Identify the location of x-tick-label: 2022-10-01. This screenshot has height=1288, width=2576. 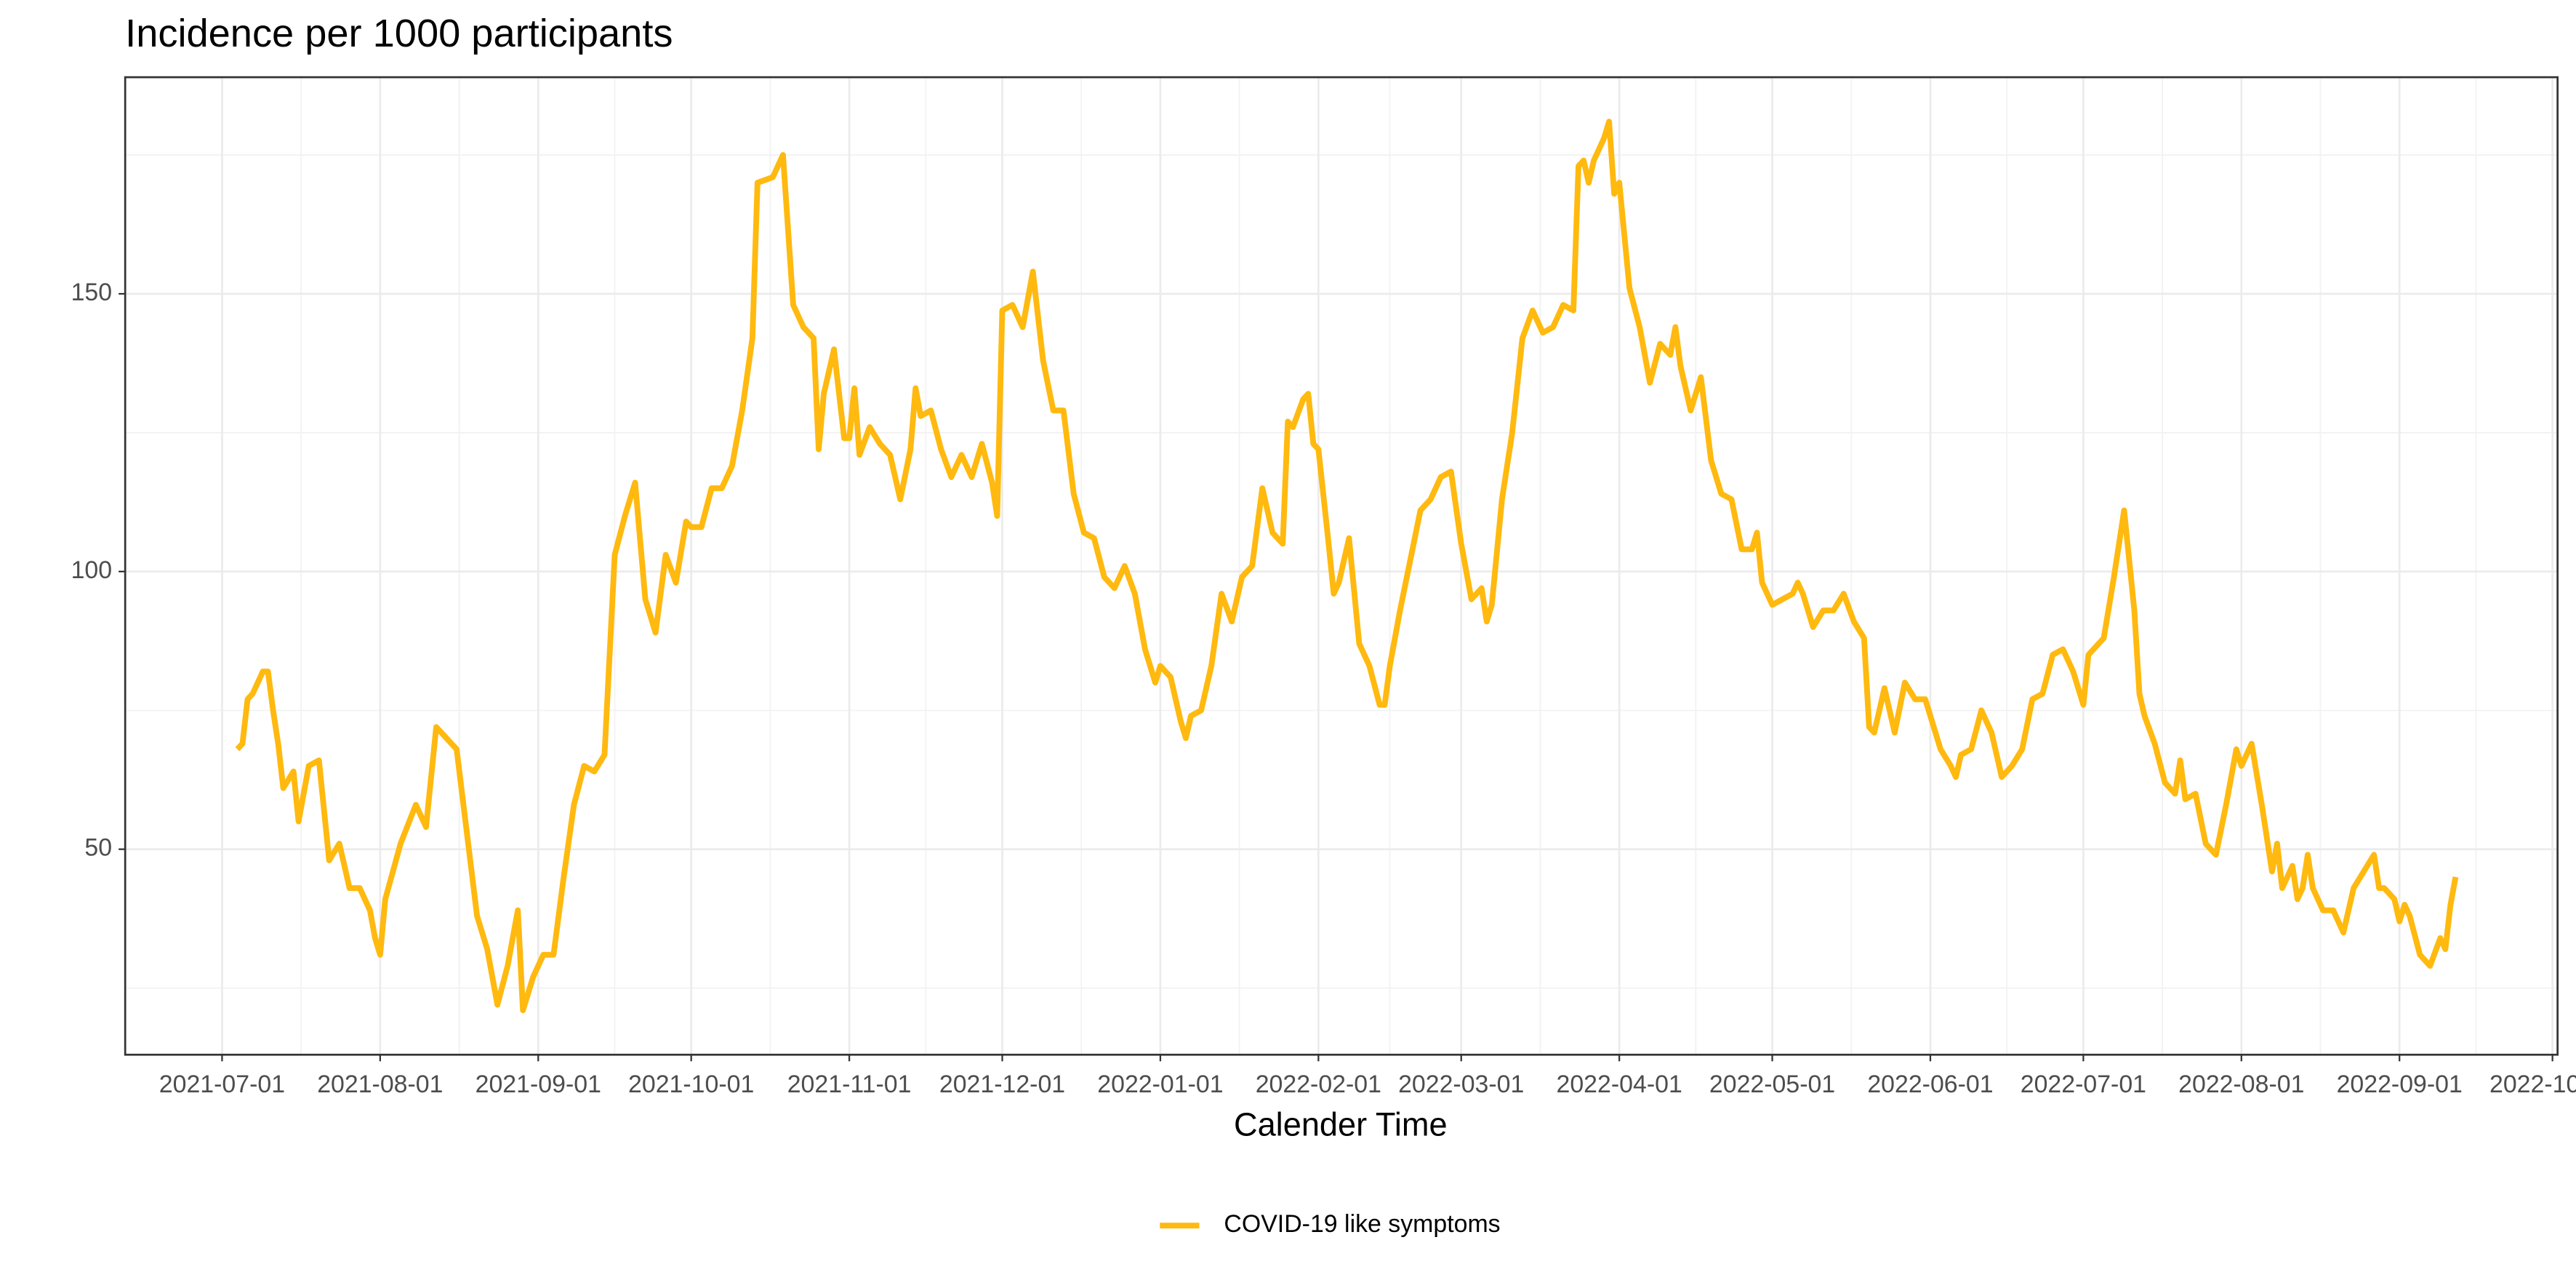
(2532, 1084).